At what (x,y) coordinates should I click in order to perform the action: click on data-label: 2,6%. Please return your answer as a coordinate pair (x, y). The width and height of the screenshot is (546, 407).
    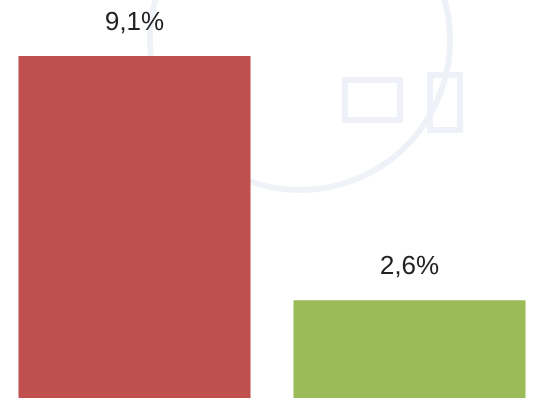
    Looking at the image, I should click on (409, 265).